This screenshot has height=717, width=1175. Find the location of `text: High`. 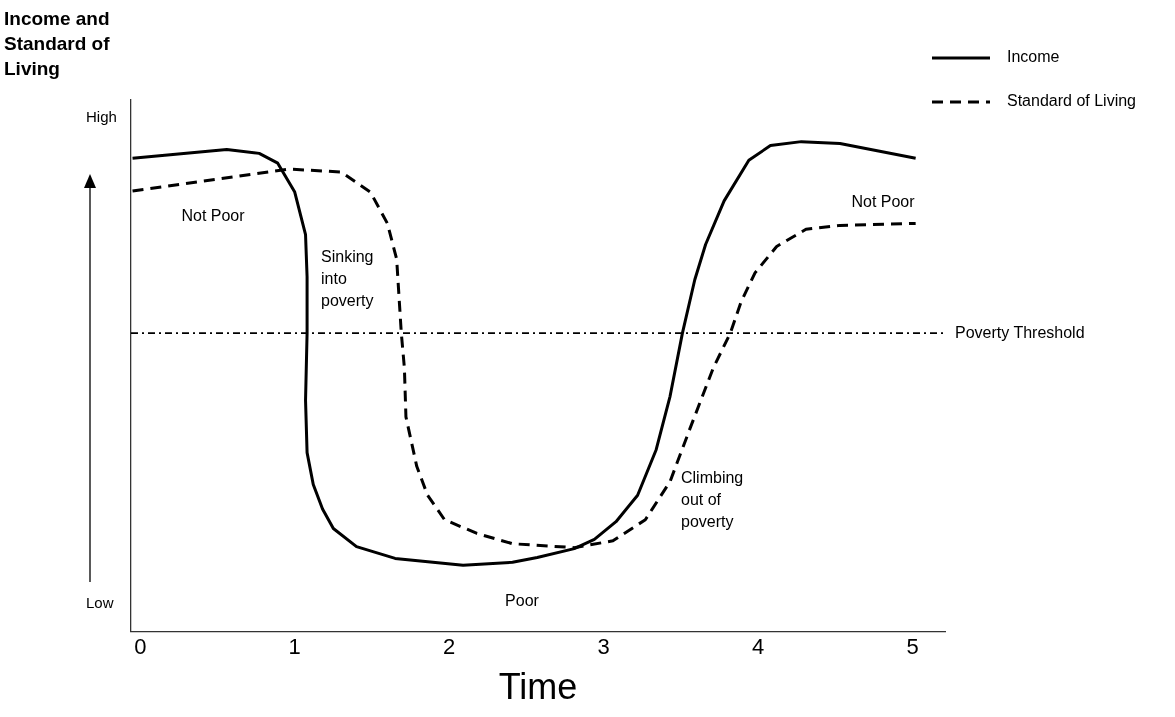

text: High is located at coordinates (101, 116).